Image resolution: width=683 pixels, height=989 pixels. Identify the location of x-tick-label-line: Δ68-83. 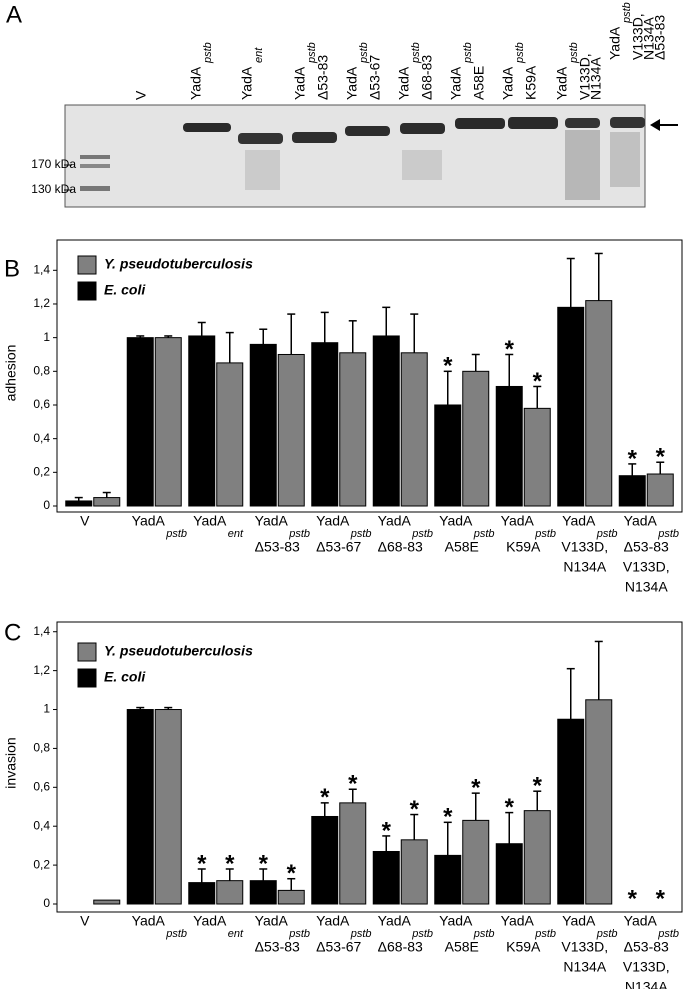
(400, 947).